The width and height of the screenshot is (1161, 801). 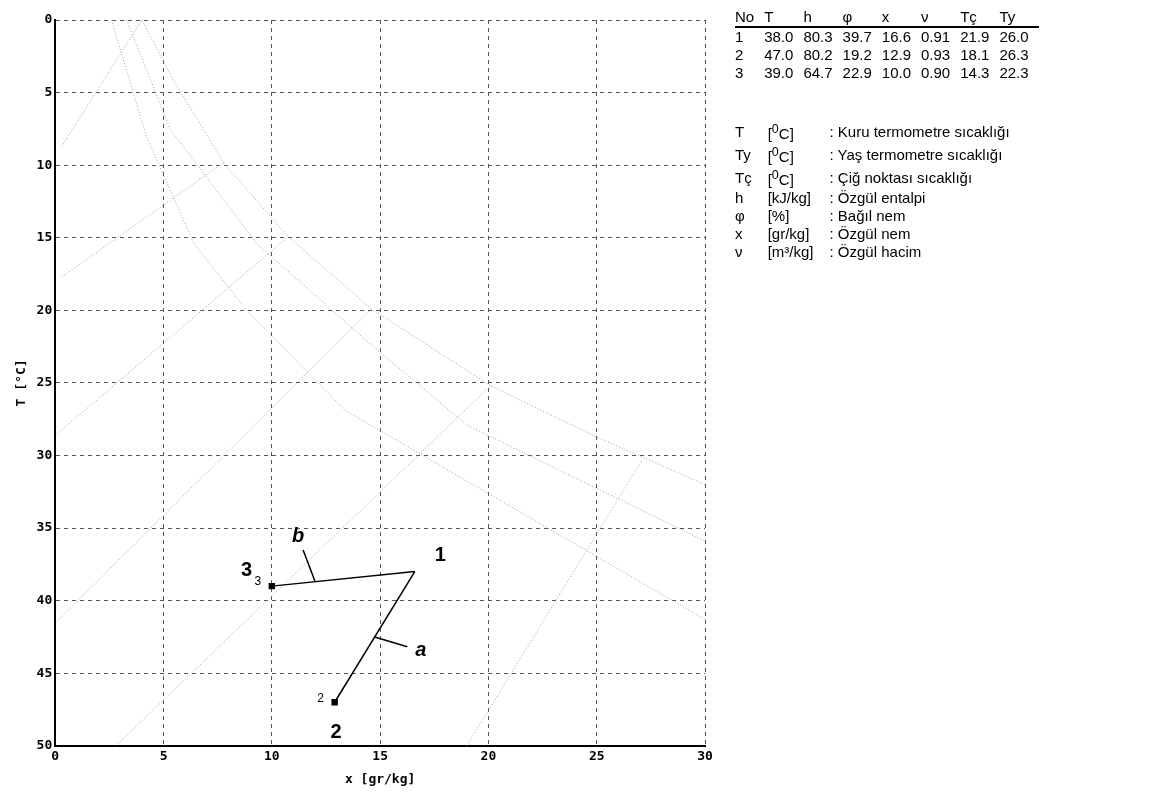 I want to click on x-tick-label: 5, so click(x=163, y=755).